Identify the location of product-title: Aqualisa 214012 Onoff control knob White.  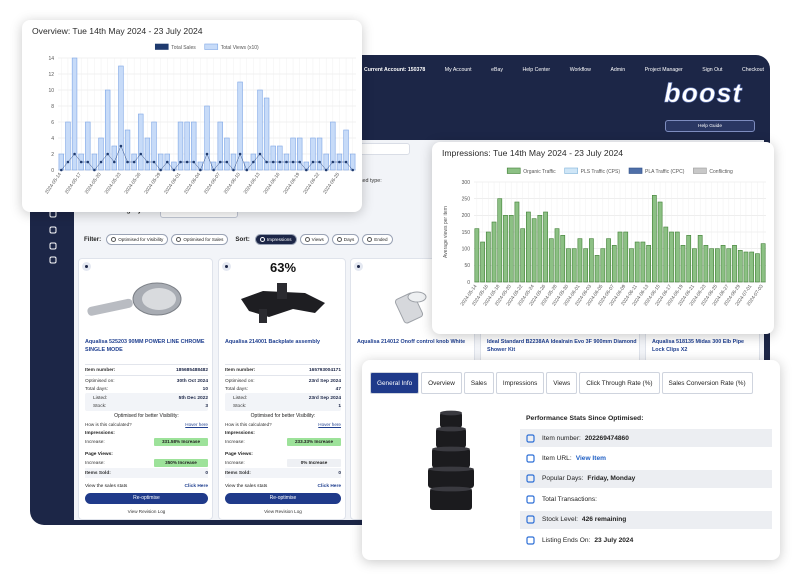
(411, 342).